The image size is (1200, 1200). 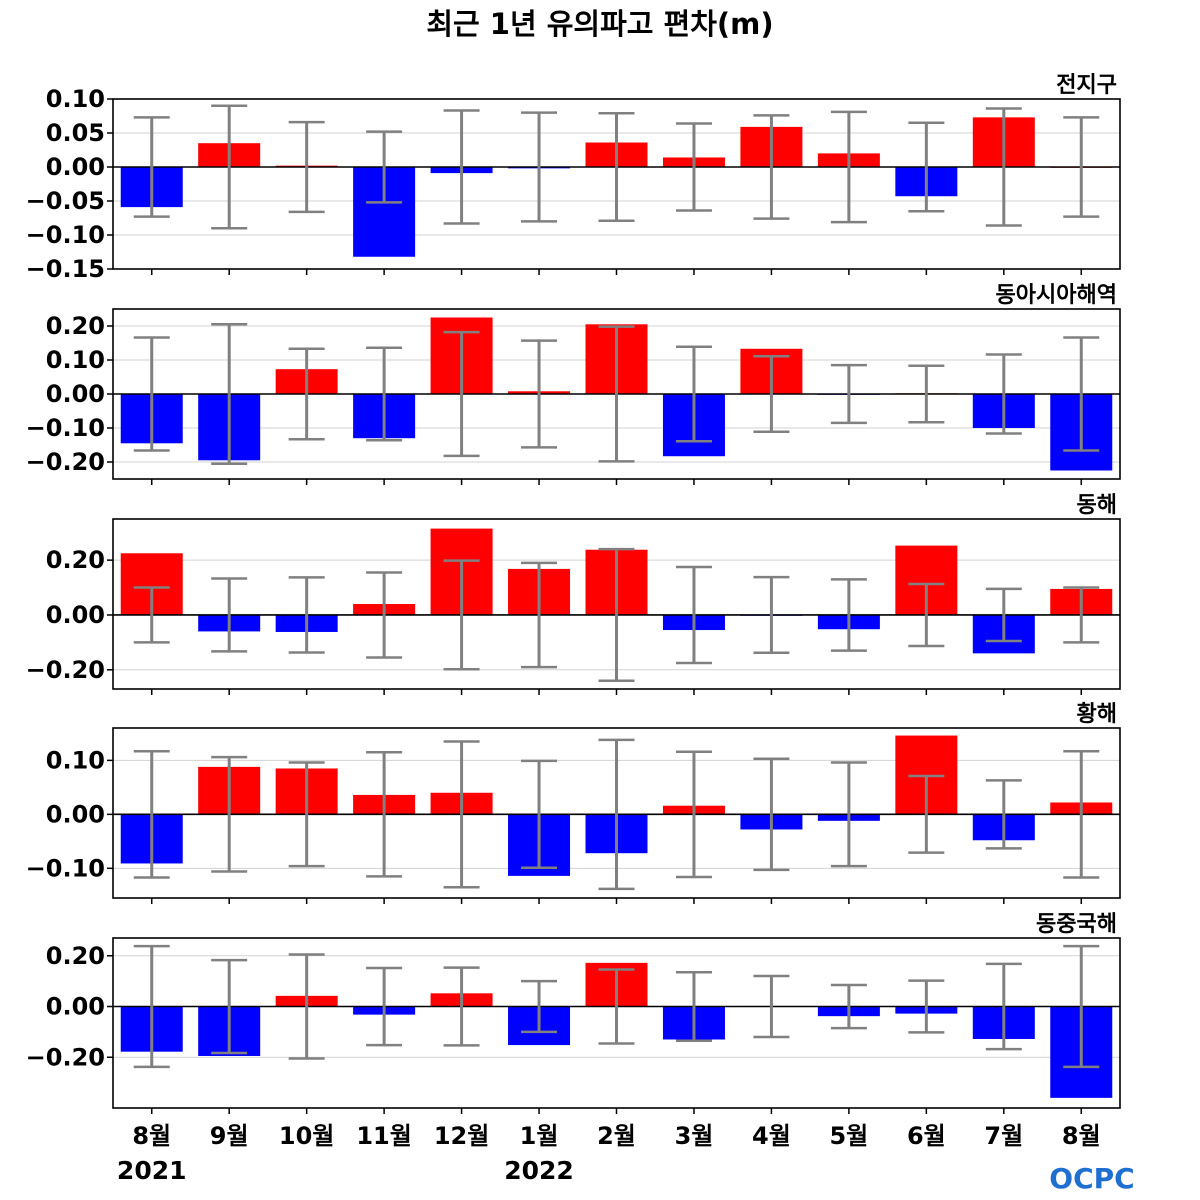 I want to click on year-label: 2022, so click(x=539, y=1170).